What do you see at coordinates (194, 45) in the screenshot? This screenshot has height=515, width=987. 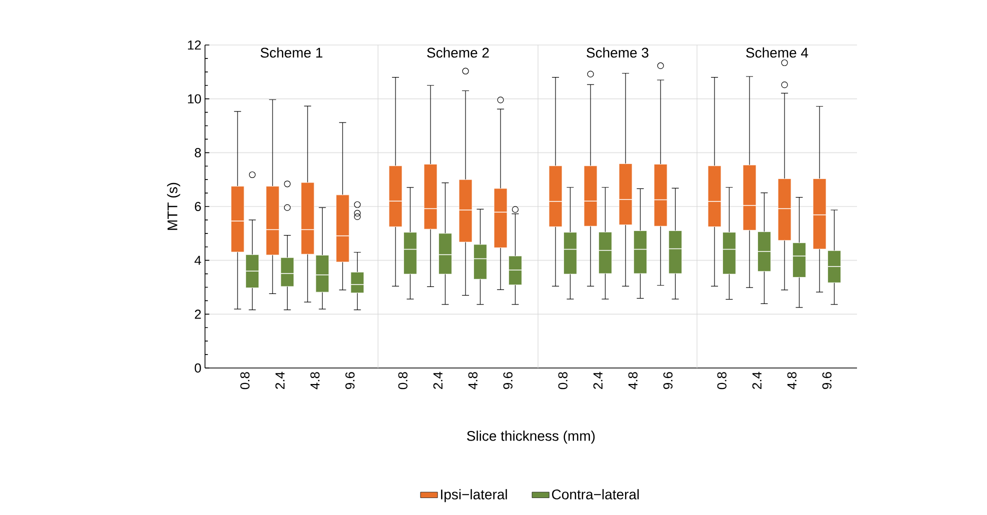 I see `y-tick-label: 12` at bounding box center [194, 45].